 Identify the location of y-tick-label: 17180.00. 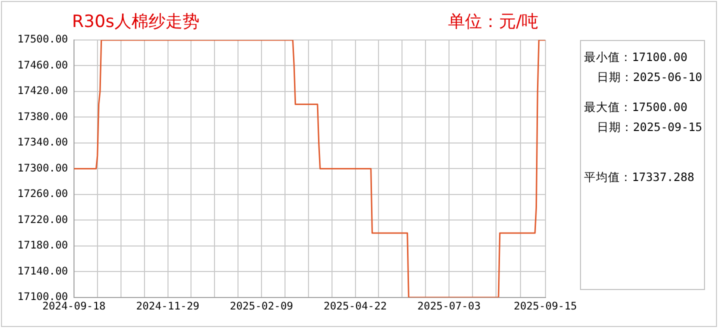
(42, 246).